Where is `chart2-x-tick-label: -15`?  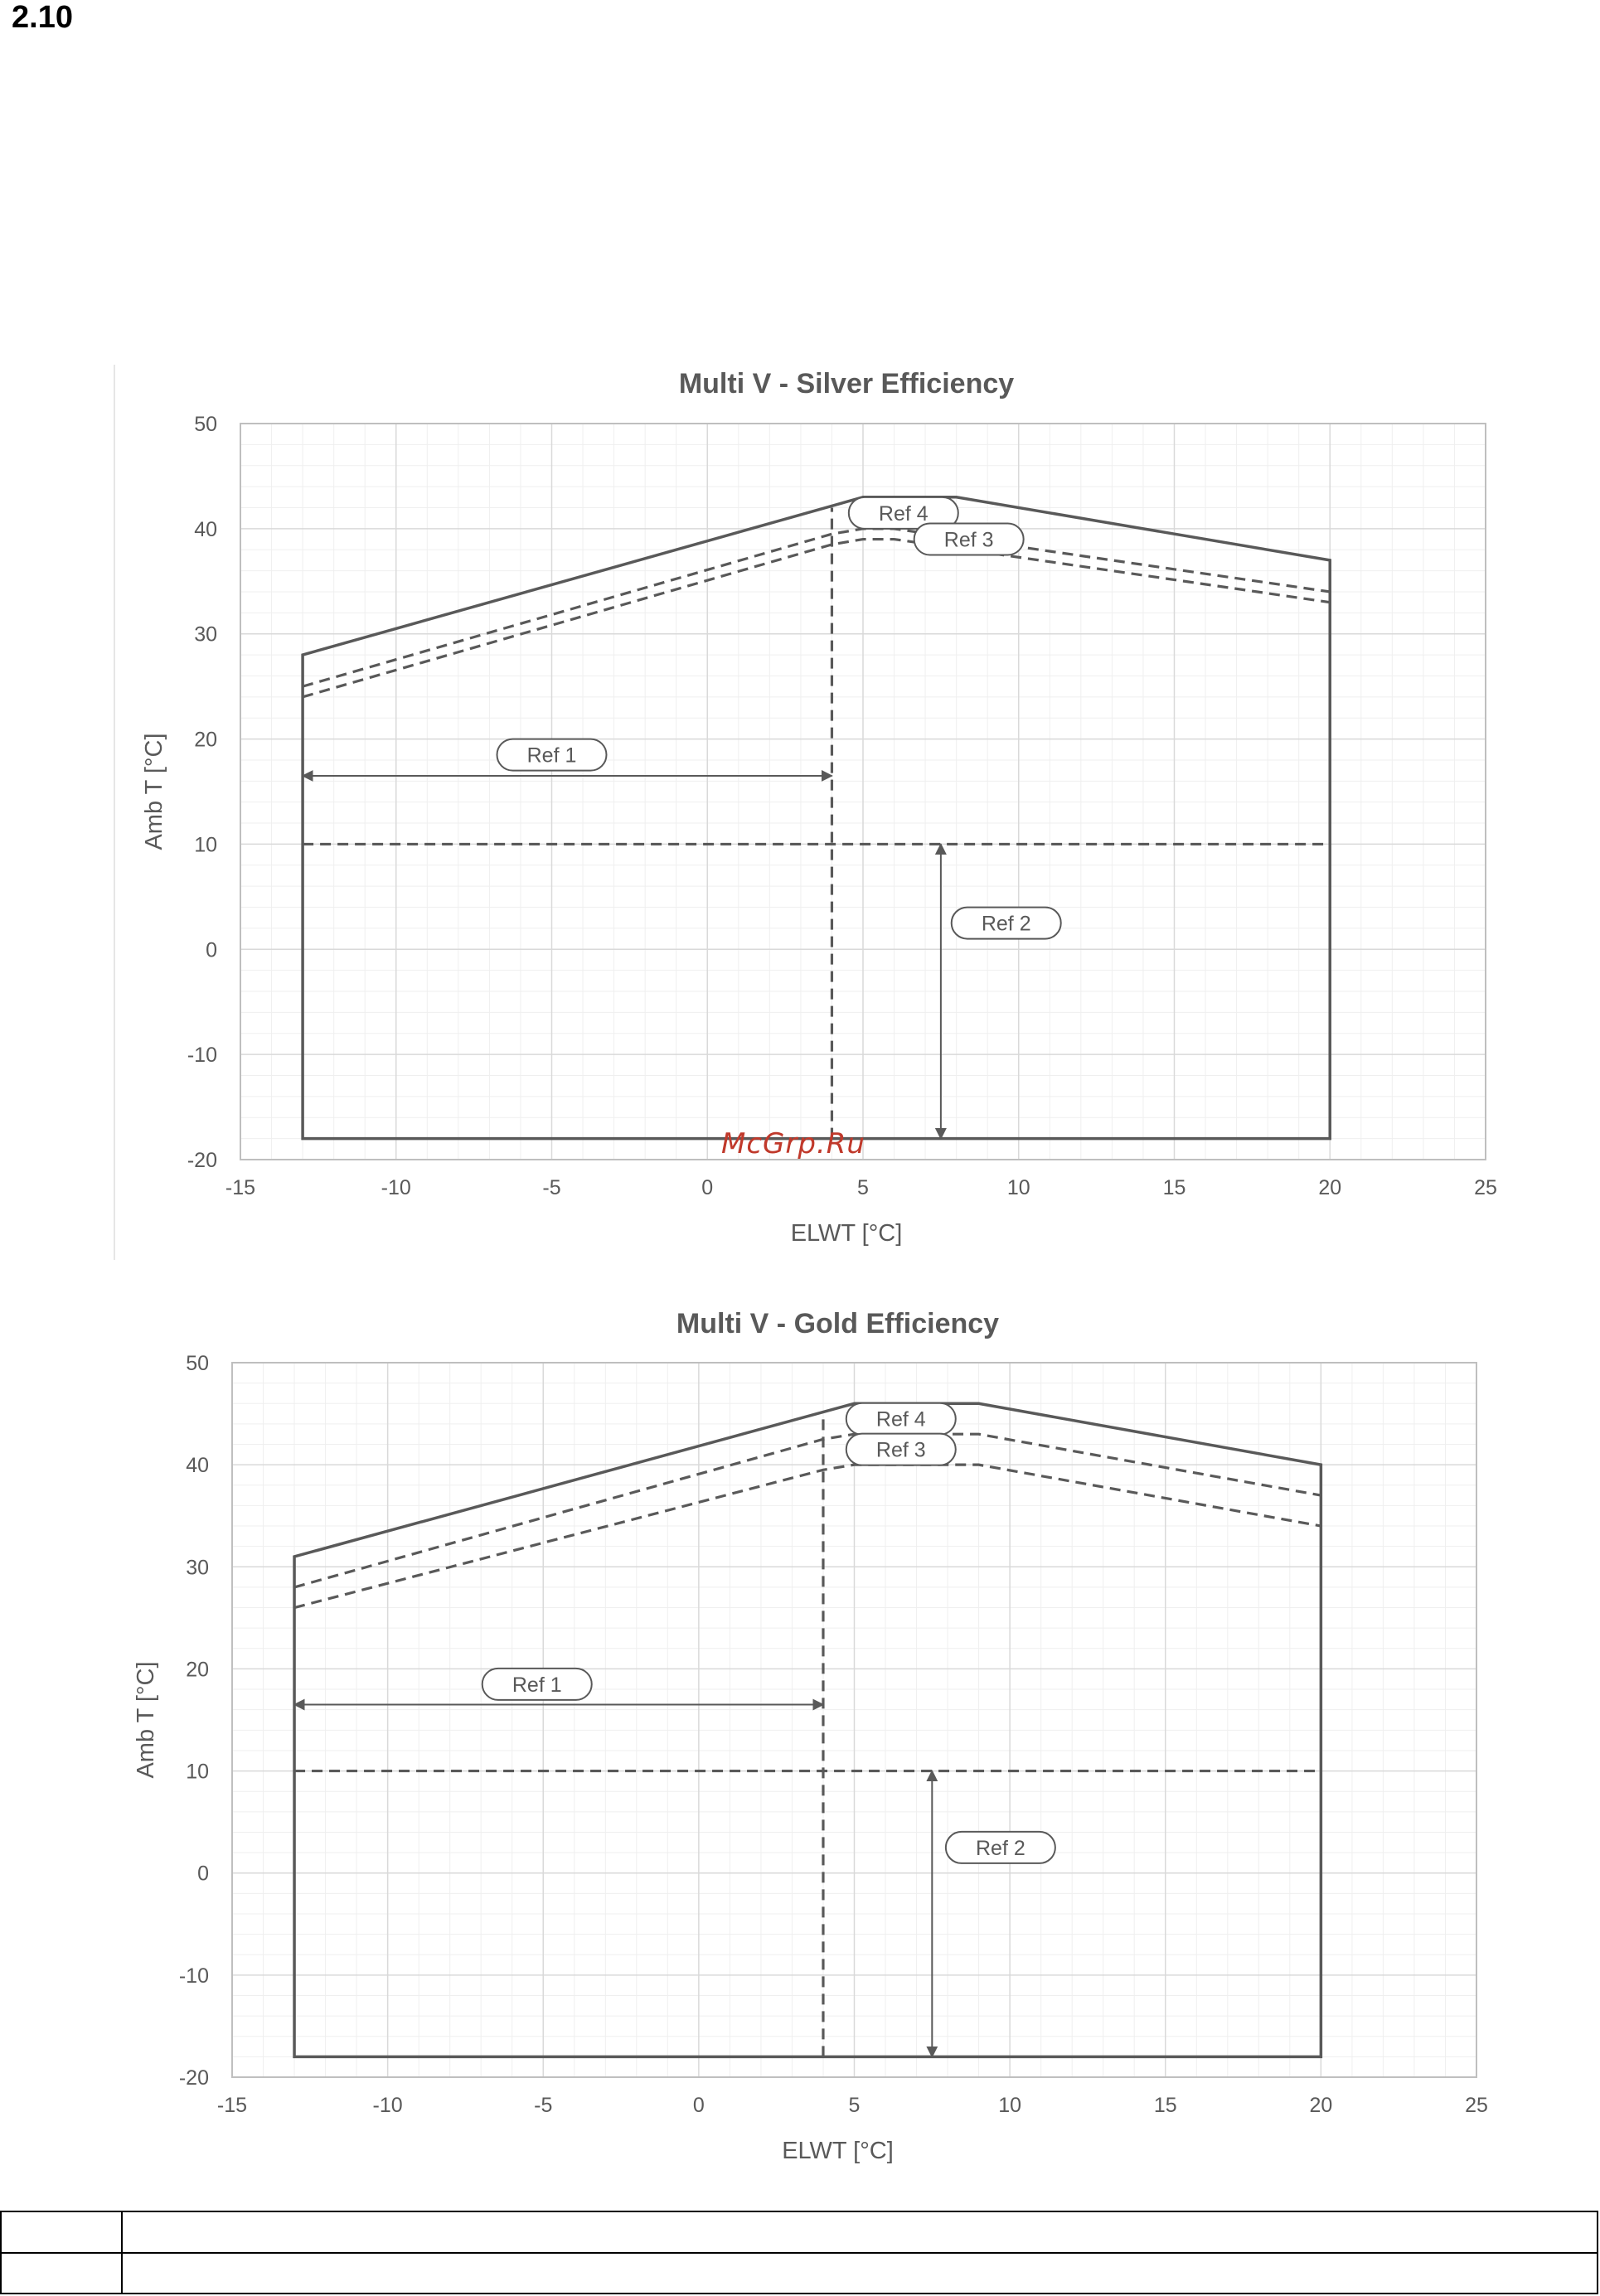 chart2-x-tick-label: -15 is located at coordinates (232, 2105).